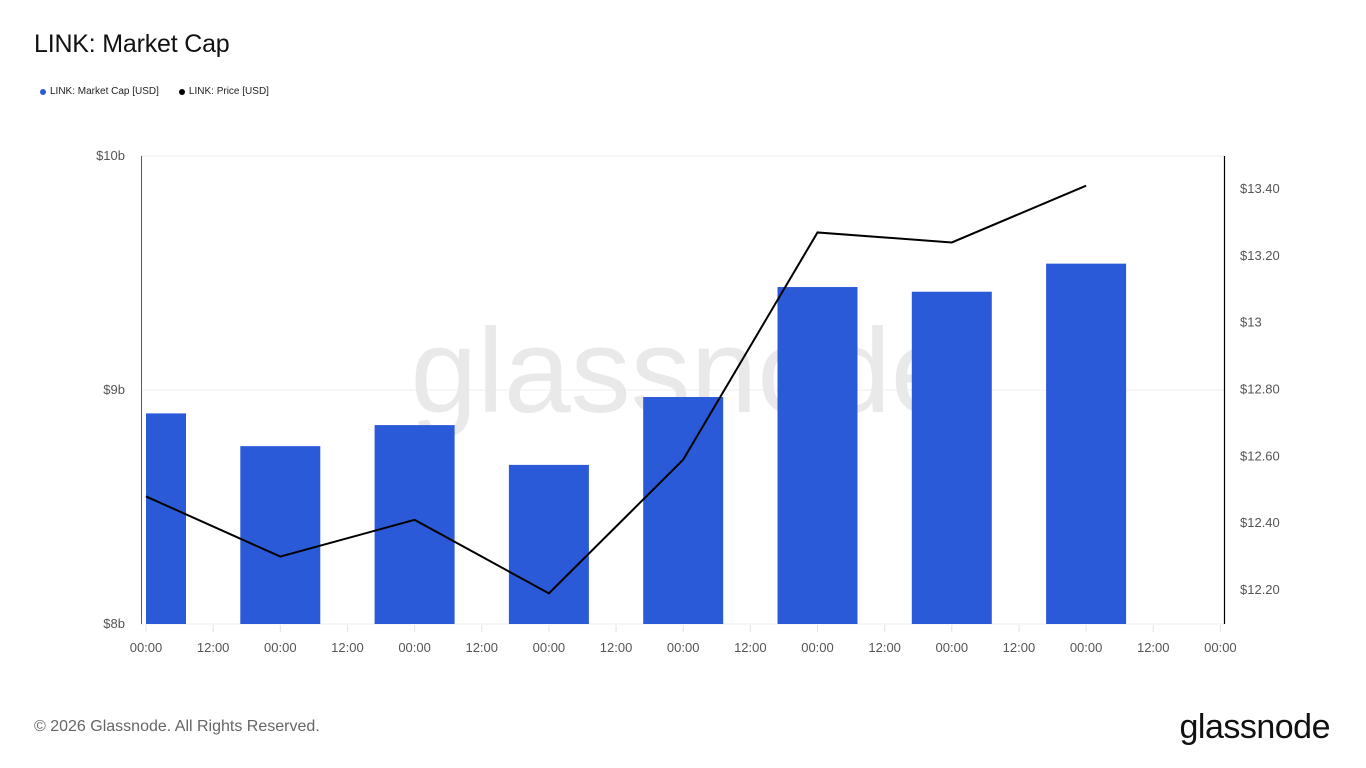 This screenshot has height=768, width=1366. Describe the element at coordinates (1260, 255) in the screenshot. I see `y-right-tick-label: $13.20` at that location.